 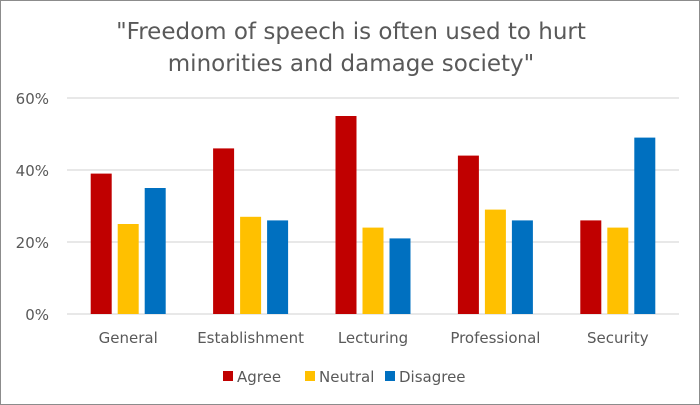 What do you see at coordinates (390, 376) in the screenshot?
I see `legend-swatch-disagree` at bounding box center [390, 376].